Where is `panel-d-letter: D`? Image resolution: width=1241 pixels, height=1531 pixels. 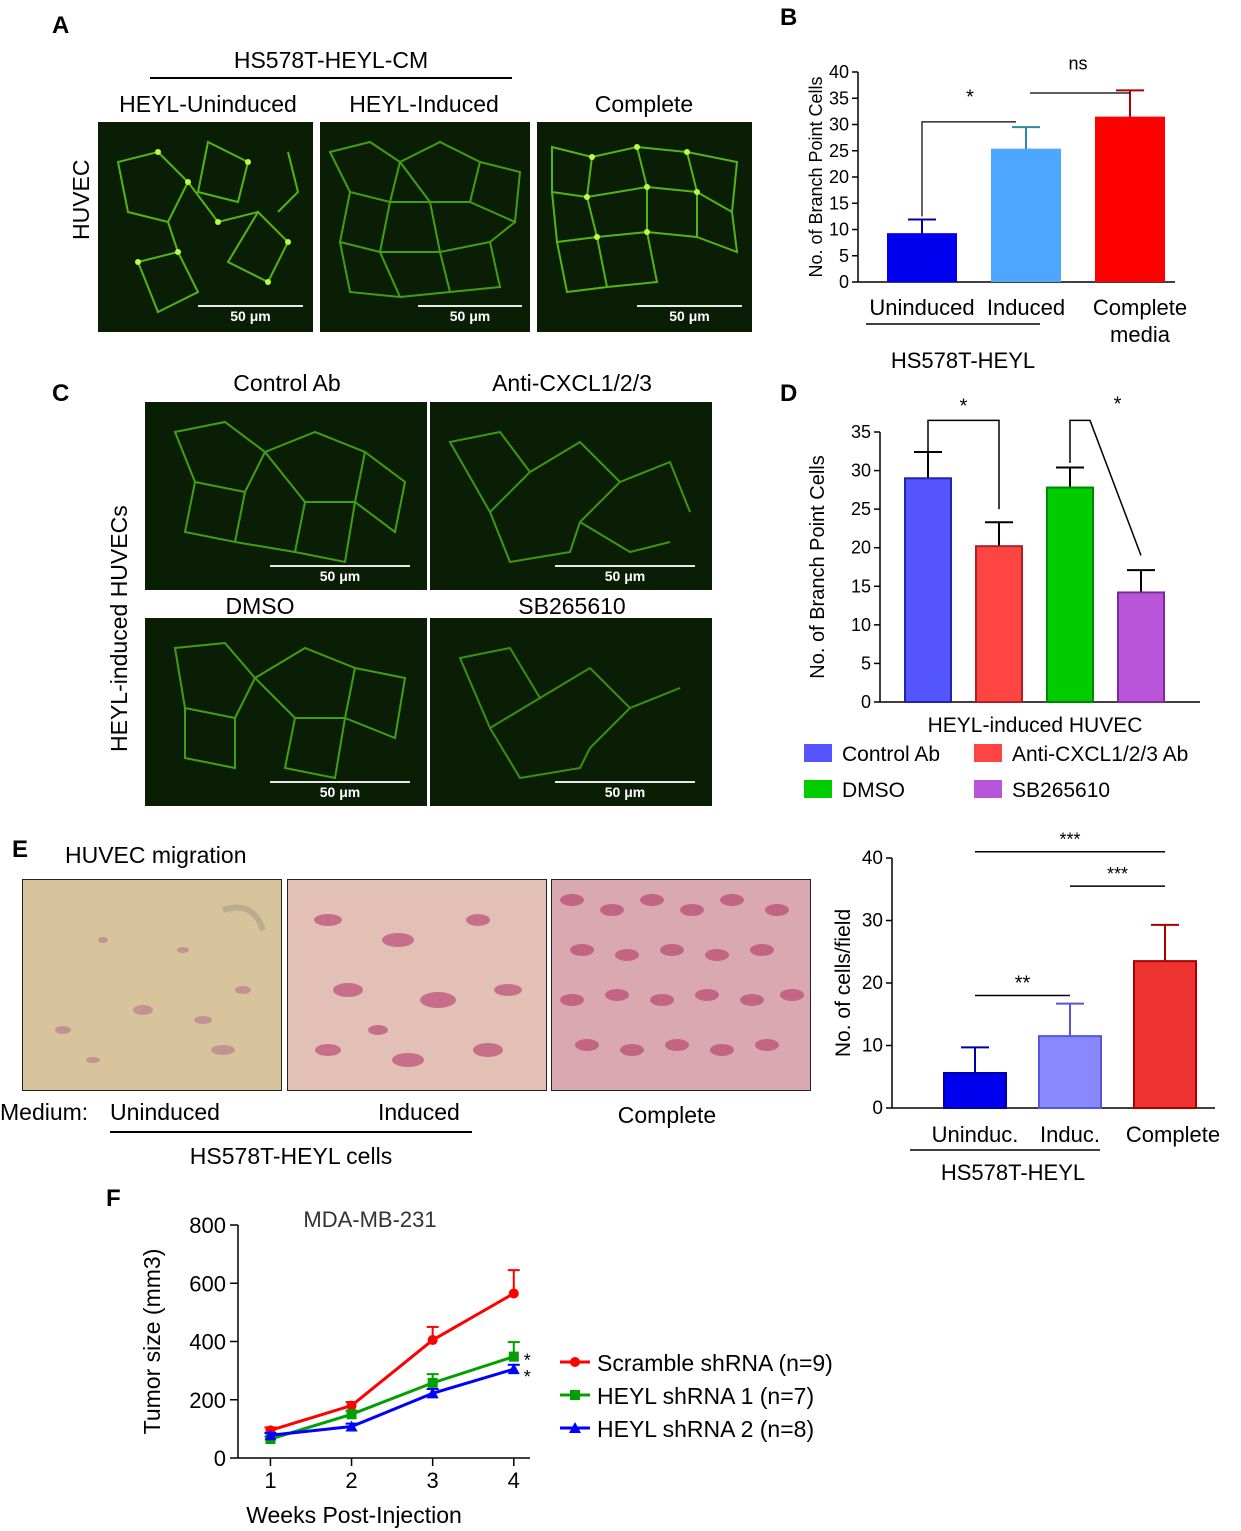
panel-d-letter: D is located at coordinates (789, 393).